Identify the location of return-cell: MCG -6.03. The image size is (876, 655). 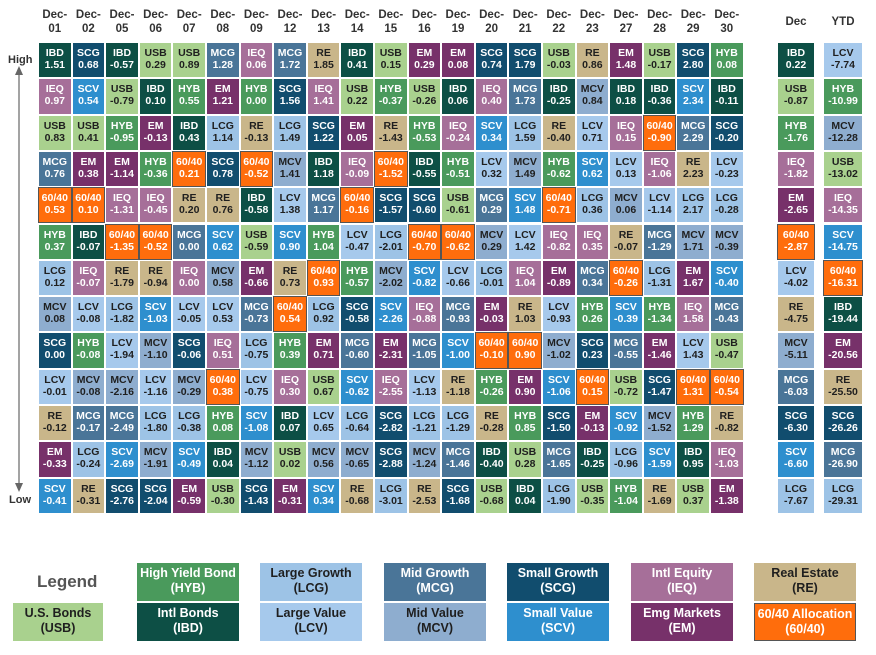
(796, 386).